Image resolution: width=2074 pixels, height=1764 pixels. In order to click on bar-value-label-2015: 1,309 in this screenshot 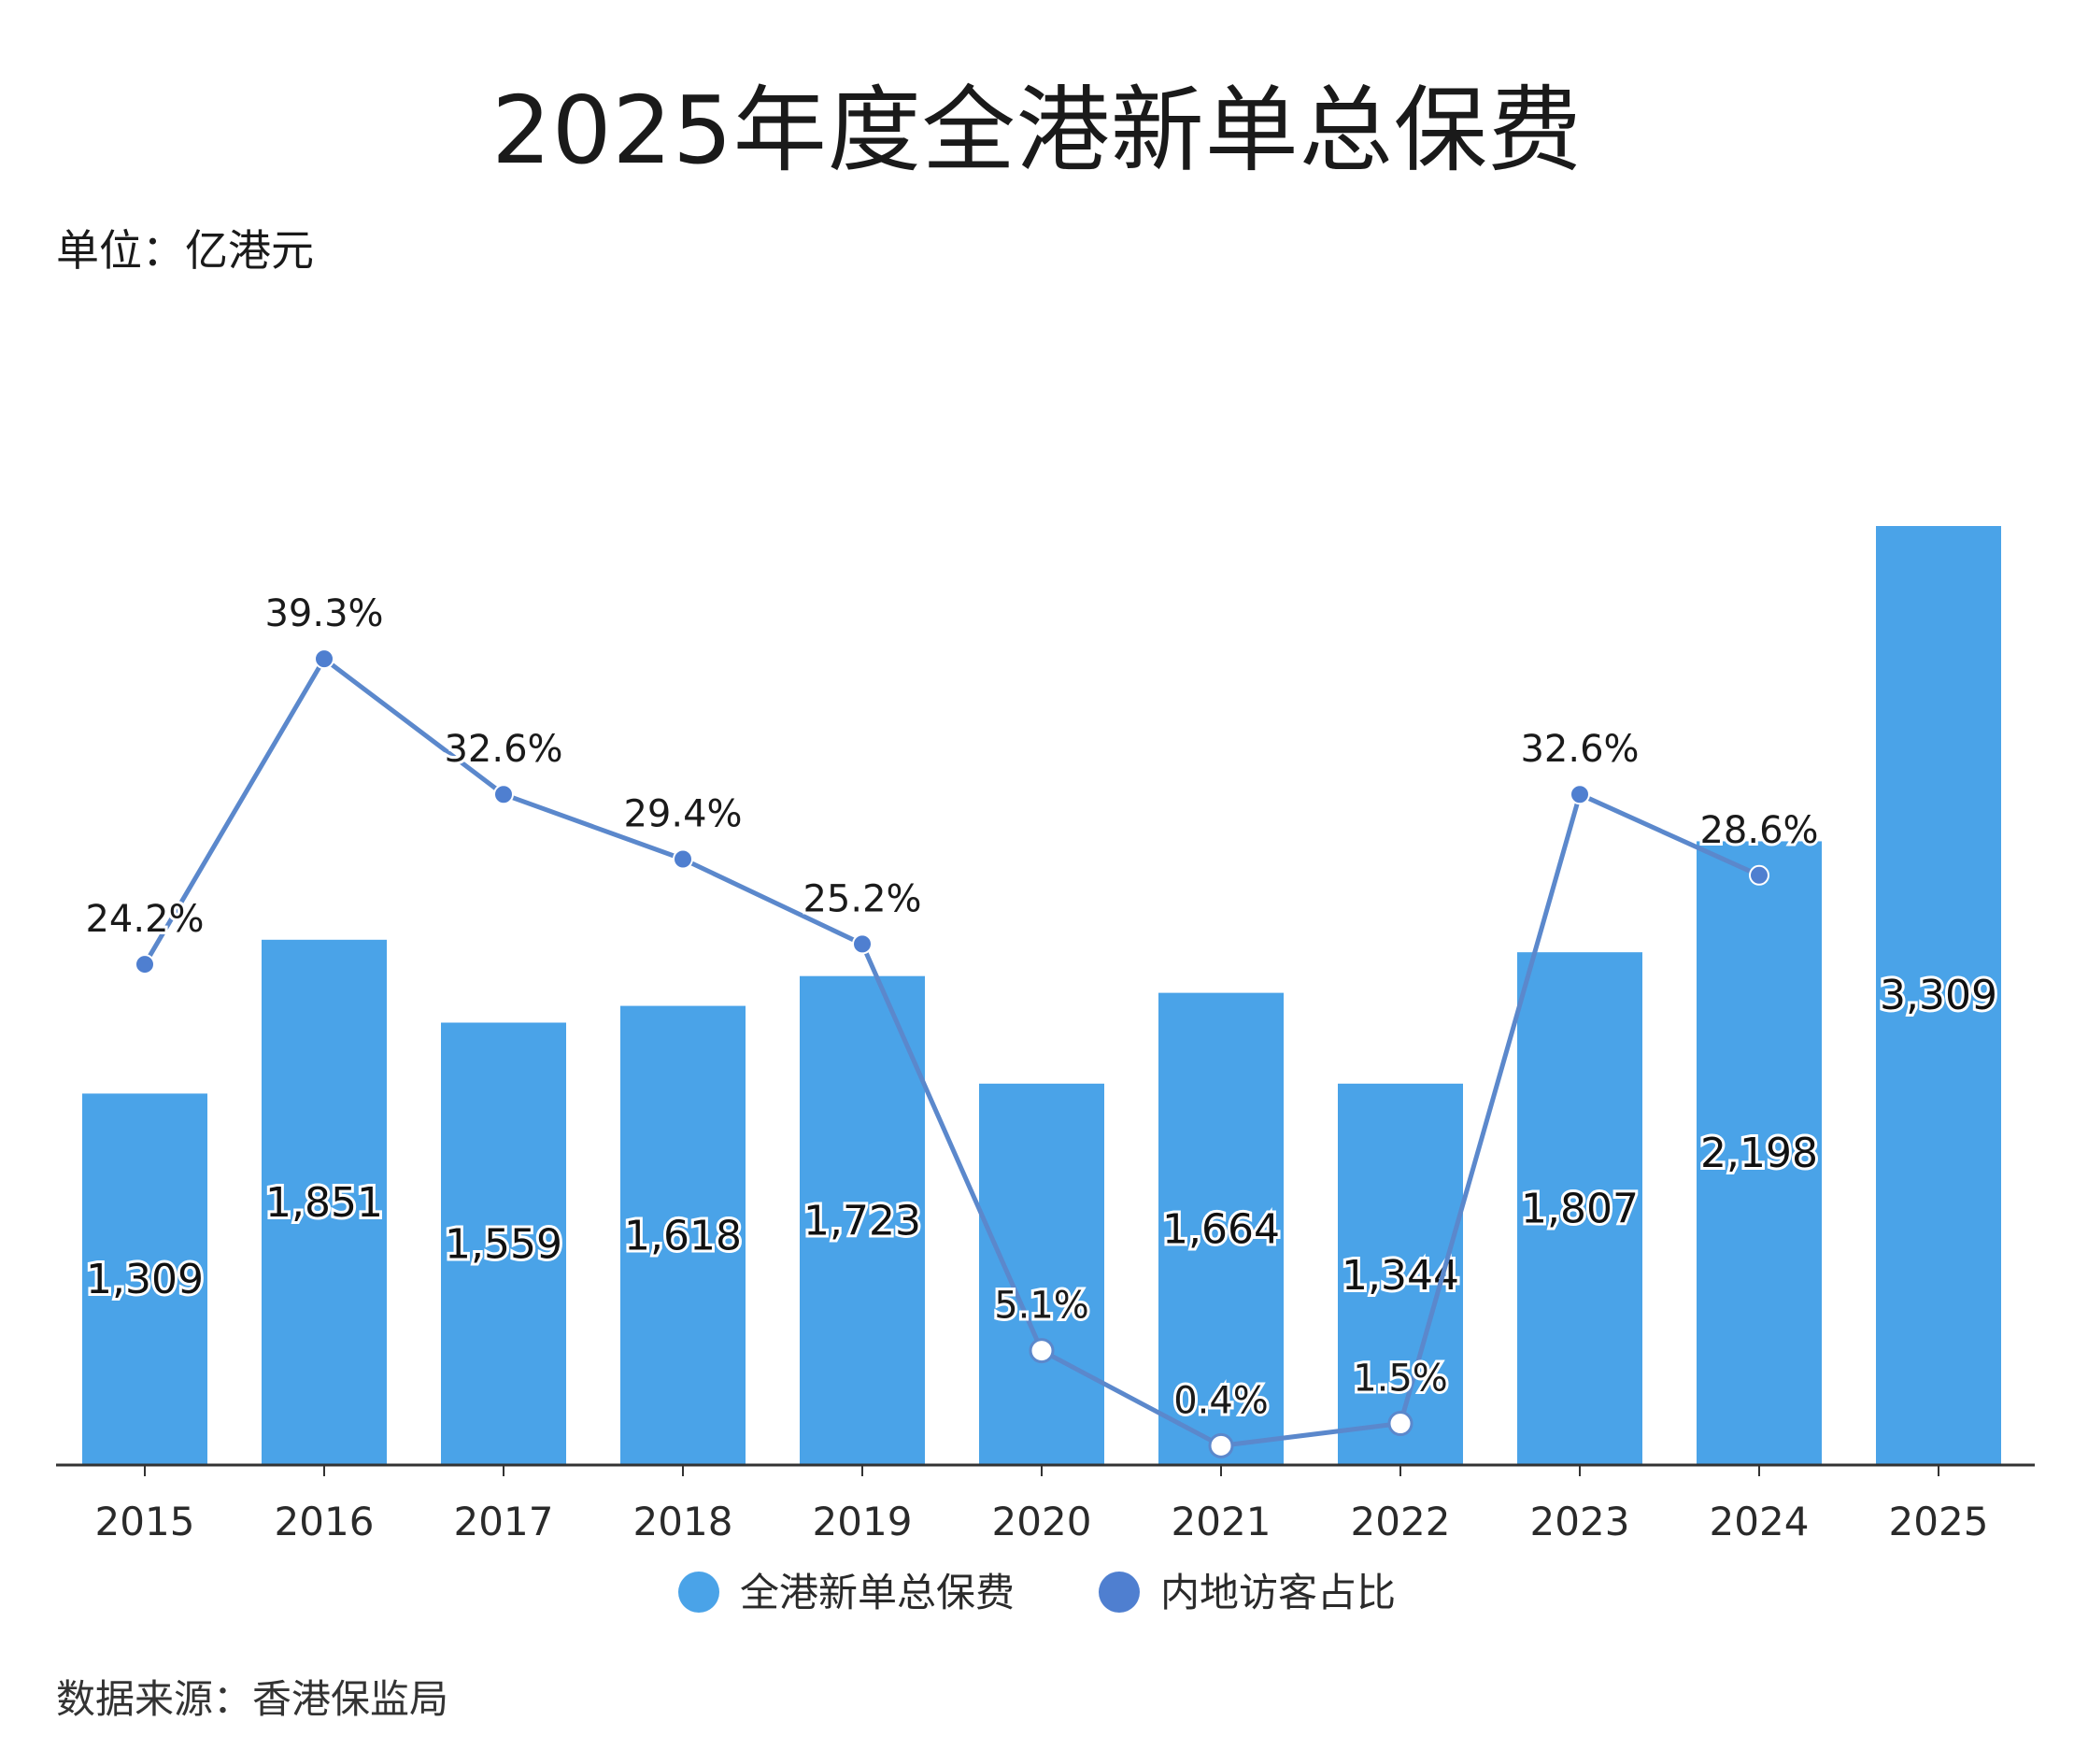, I will do `click(145, 1279)`.